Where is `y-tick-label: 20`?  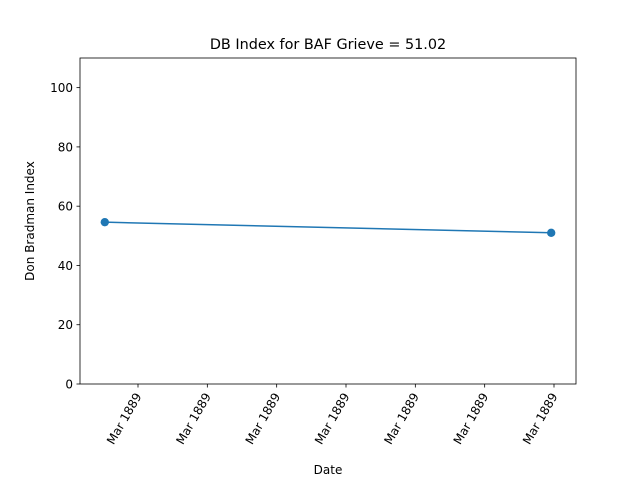 y-tick-label: 20 is located at coordinates (65, 325).